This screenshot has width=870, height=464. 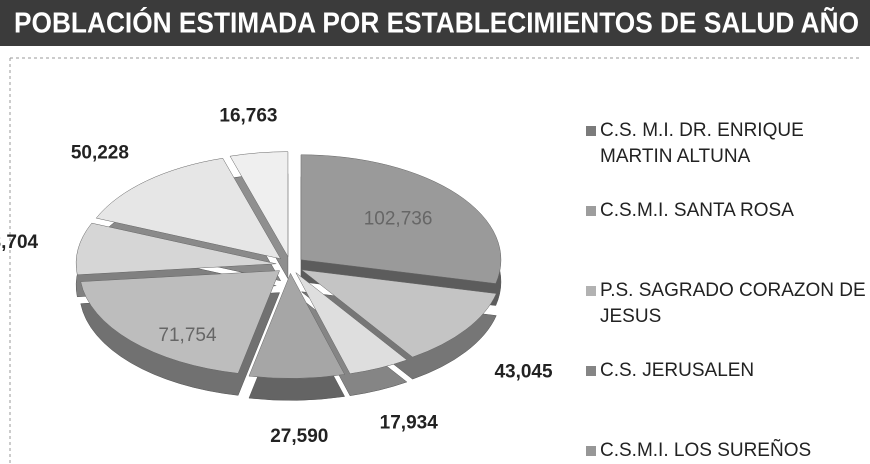 I want to click on data-label: 28,704, so click(x=19, y=242).